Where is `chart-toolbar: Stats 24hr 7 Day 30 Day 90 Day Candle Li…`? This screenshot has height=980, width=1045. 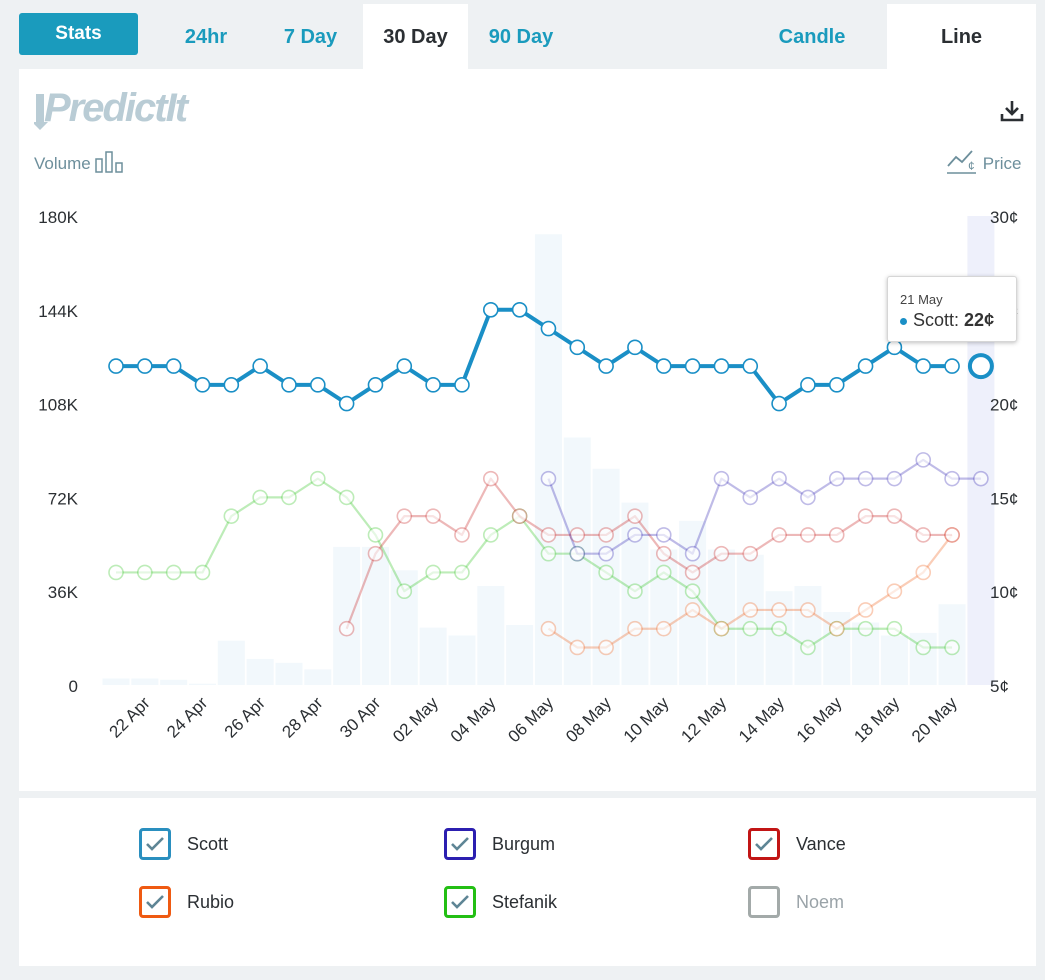
chart-toolbar: Stats 24hr 7 Day 30 Day 90 Day Candle Li… is located at coordinates (522, 35).